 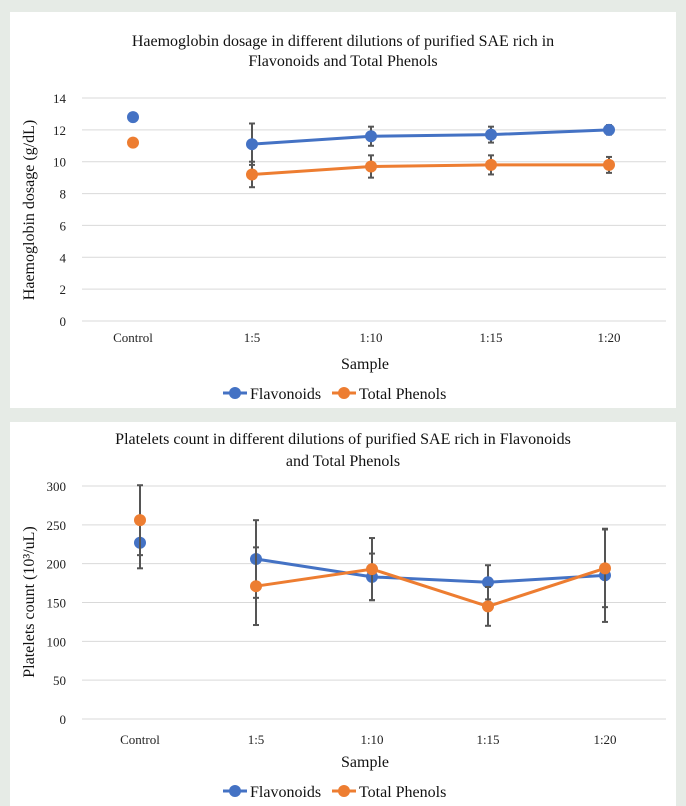 What do you see at coordinates (57, 486) in the screenshot?
I see `y-tick-label: 300` at bounding box center [57, 486].